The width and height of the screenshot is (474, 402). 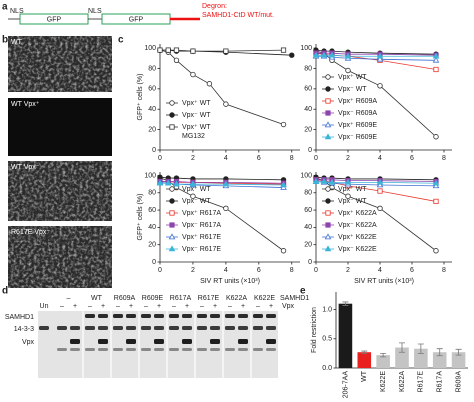 What do you see at coordinates (238, 15) in the screenshot?
I see `degron-detail: SAMHD1-CtD WT/mut.` at bounding box center [238, 15].